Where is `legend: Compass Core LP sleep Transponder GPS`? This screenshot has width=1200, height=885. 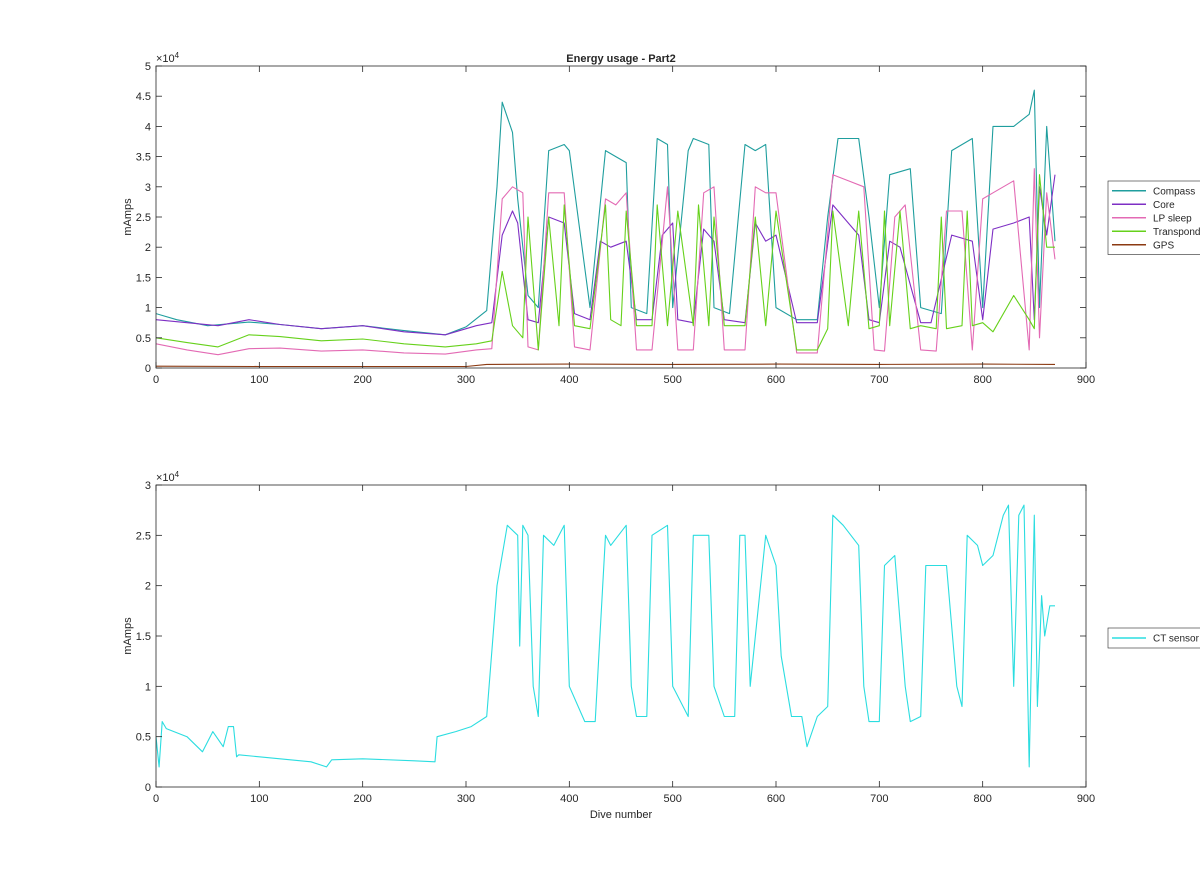 legend: Compass Core LP sleep Transponder GPS is located at coordinates (1153, 217).